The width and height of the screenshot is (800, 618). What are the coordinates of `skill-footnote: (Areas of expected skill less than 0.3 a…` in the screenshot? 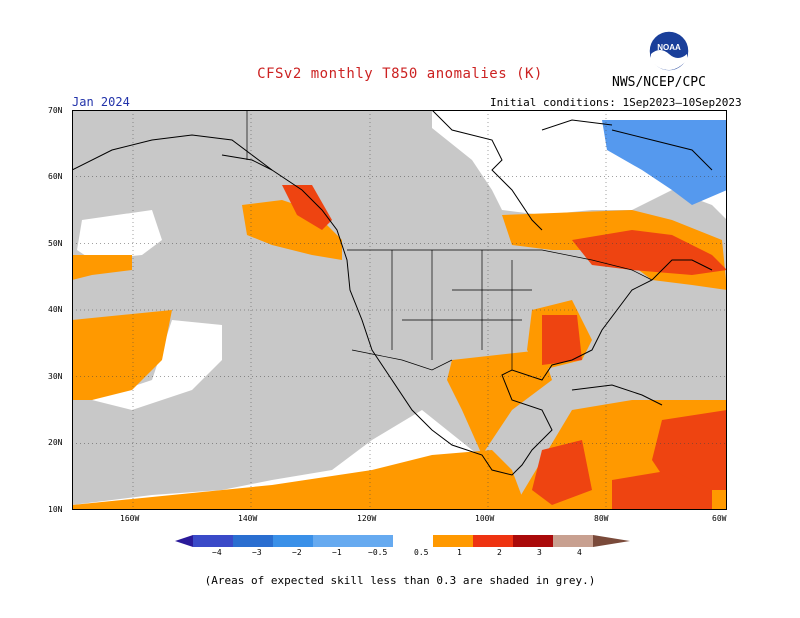 It's located at (400, 580).